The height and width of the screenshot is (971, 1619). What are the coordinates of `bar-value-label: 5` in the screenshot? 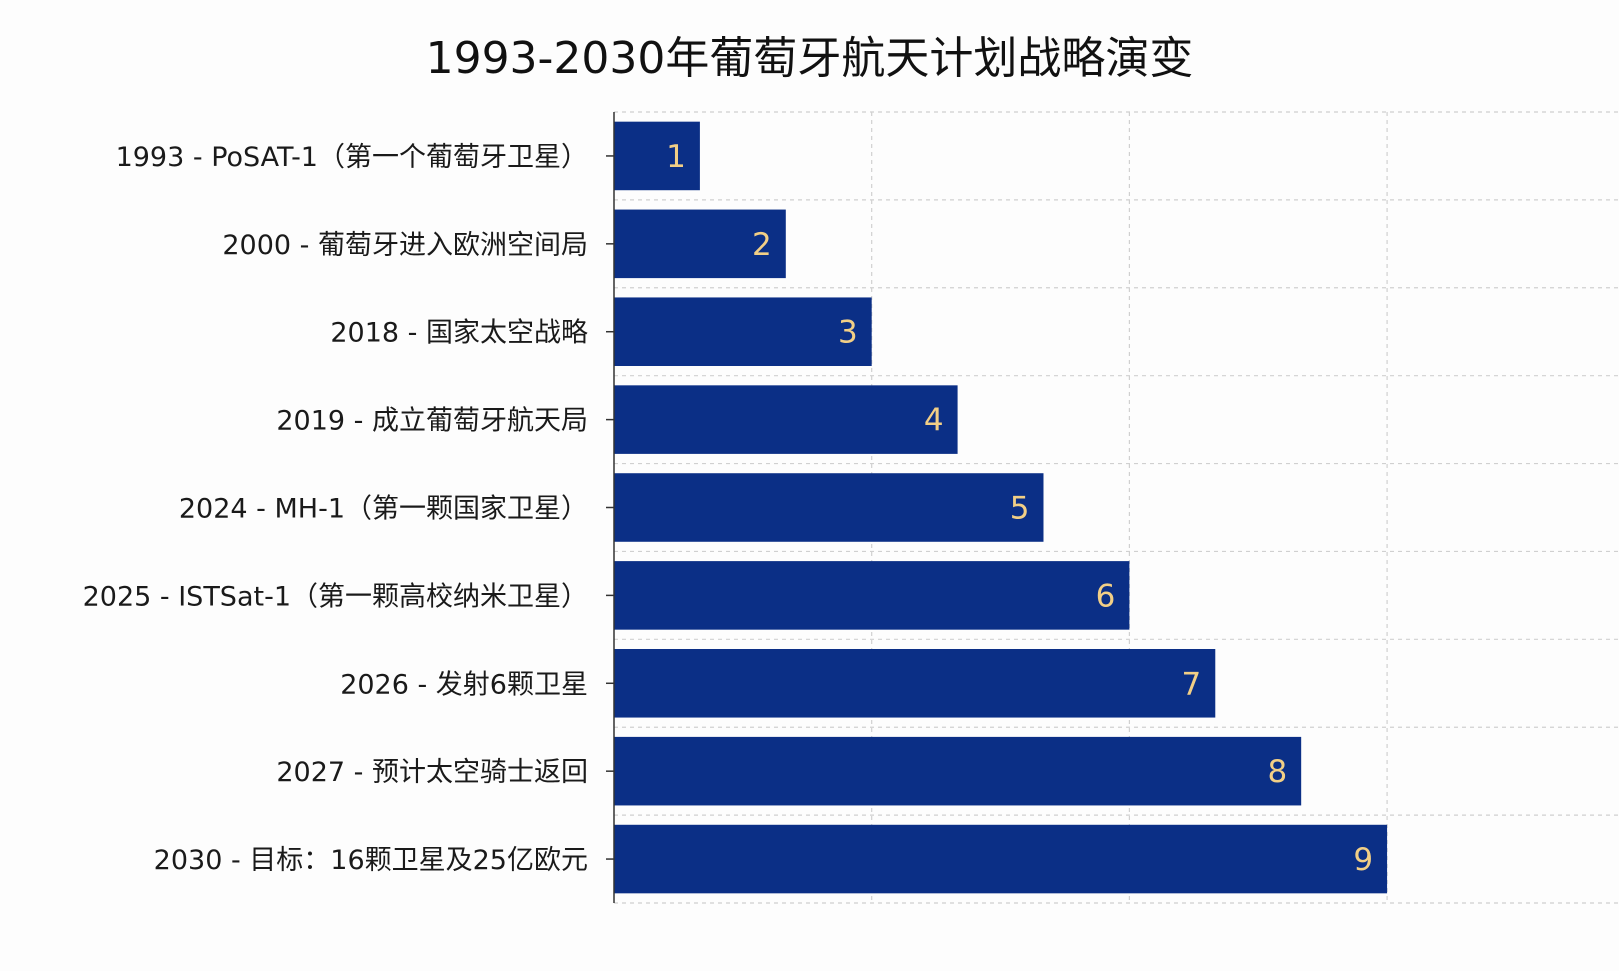 It's located at (1020, 509).